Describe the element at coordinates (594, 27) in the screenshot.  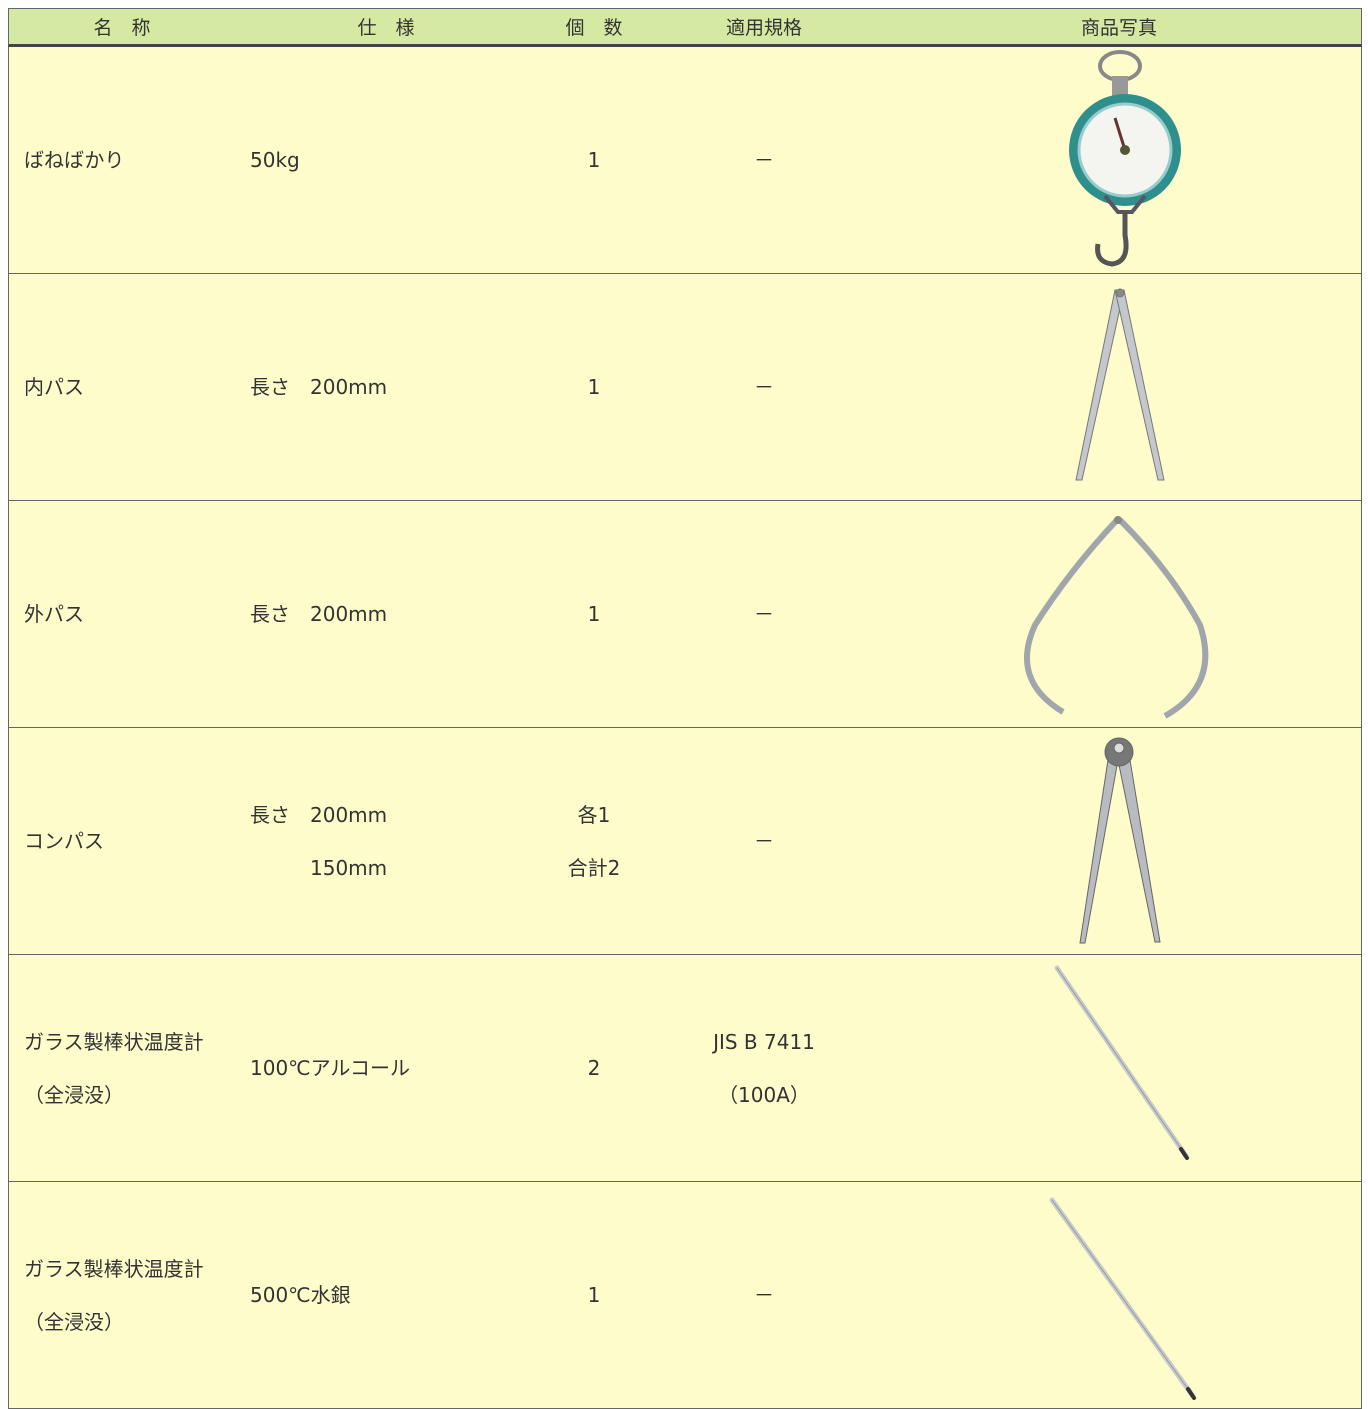
I see `header-cell: 個 数` at that location.